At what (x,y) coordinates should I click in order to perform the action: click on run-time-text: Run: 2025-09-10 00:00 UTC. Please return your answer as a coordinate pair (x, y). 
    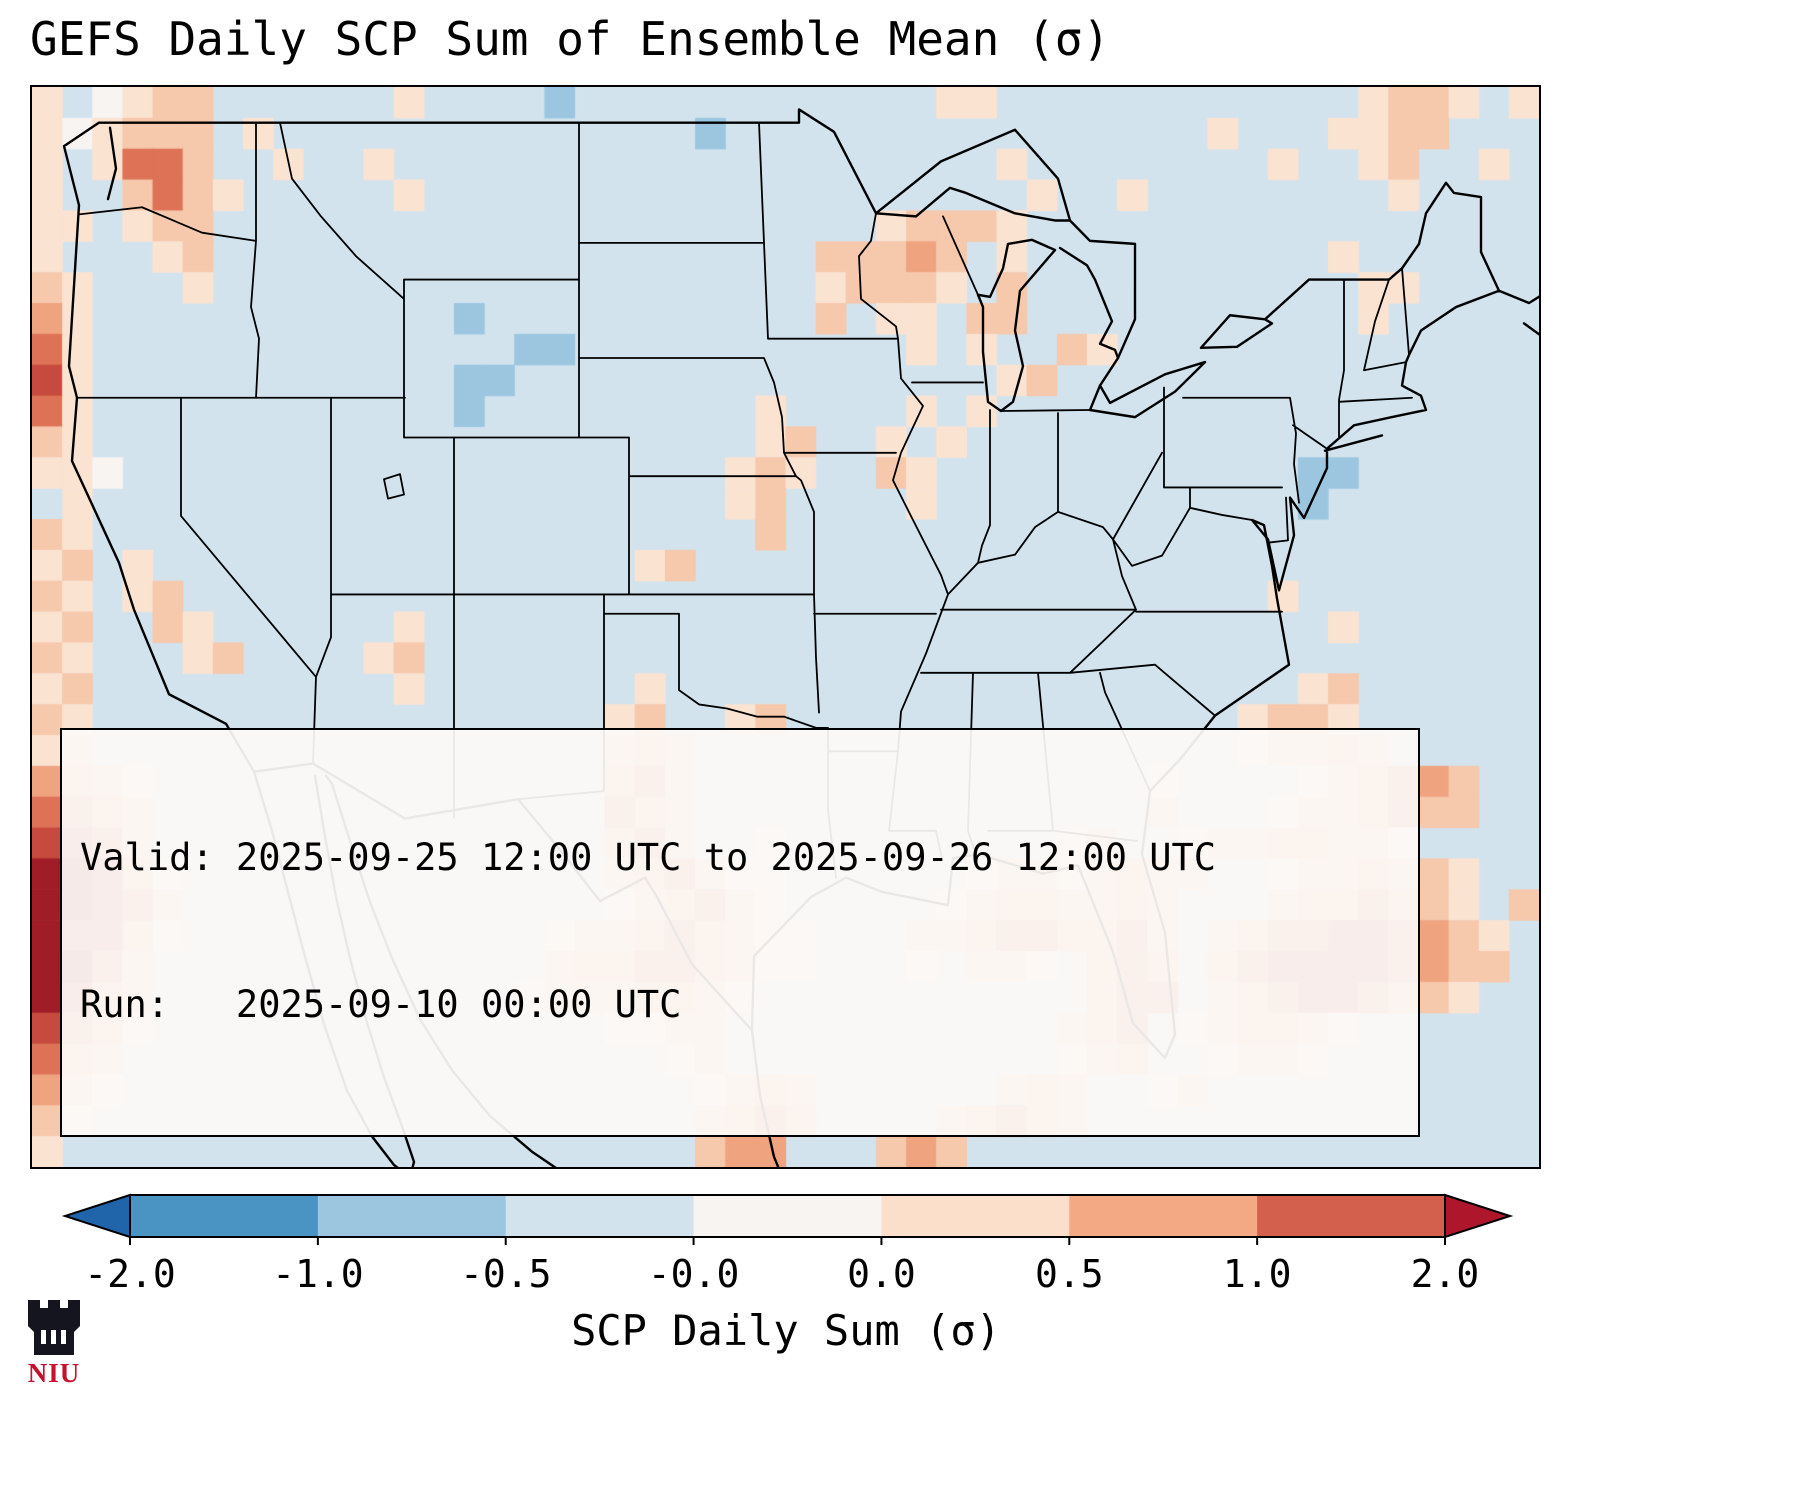
    Looking at the image, I should click on (381, 1004).